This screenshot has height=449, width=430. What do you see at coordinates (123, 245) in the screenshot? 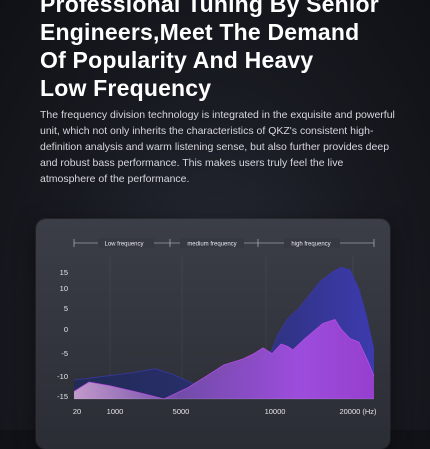
I see `band-label-low: Low frequency` at bounding box center [123, 245].